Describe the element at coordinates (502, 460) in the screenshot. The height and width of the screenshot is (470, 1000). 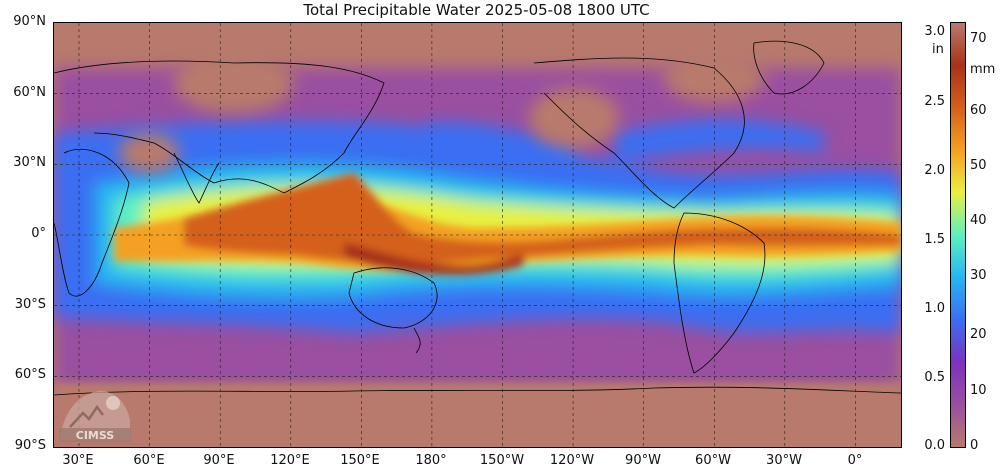
I see `lon-label: 150°W` at that location.